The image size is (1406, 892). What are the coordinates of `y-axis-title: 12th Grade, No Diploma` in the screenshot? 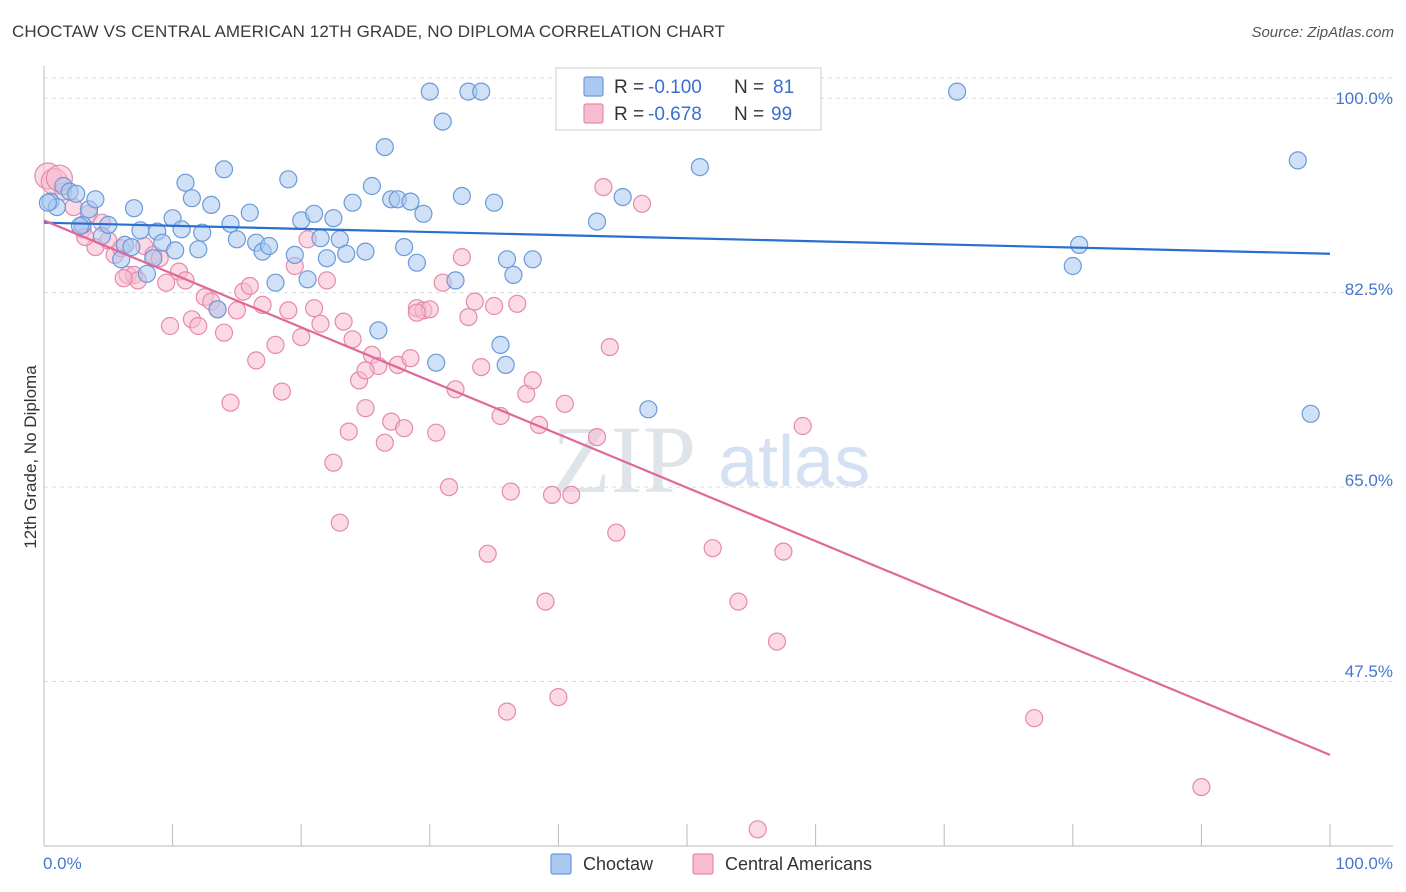 It's located at (30, 457).